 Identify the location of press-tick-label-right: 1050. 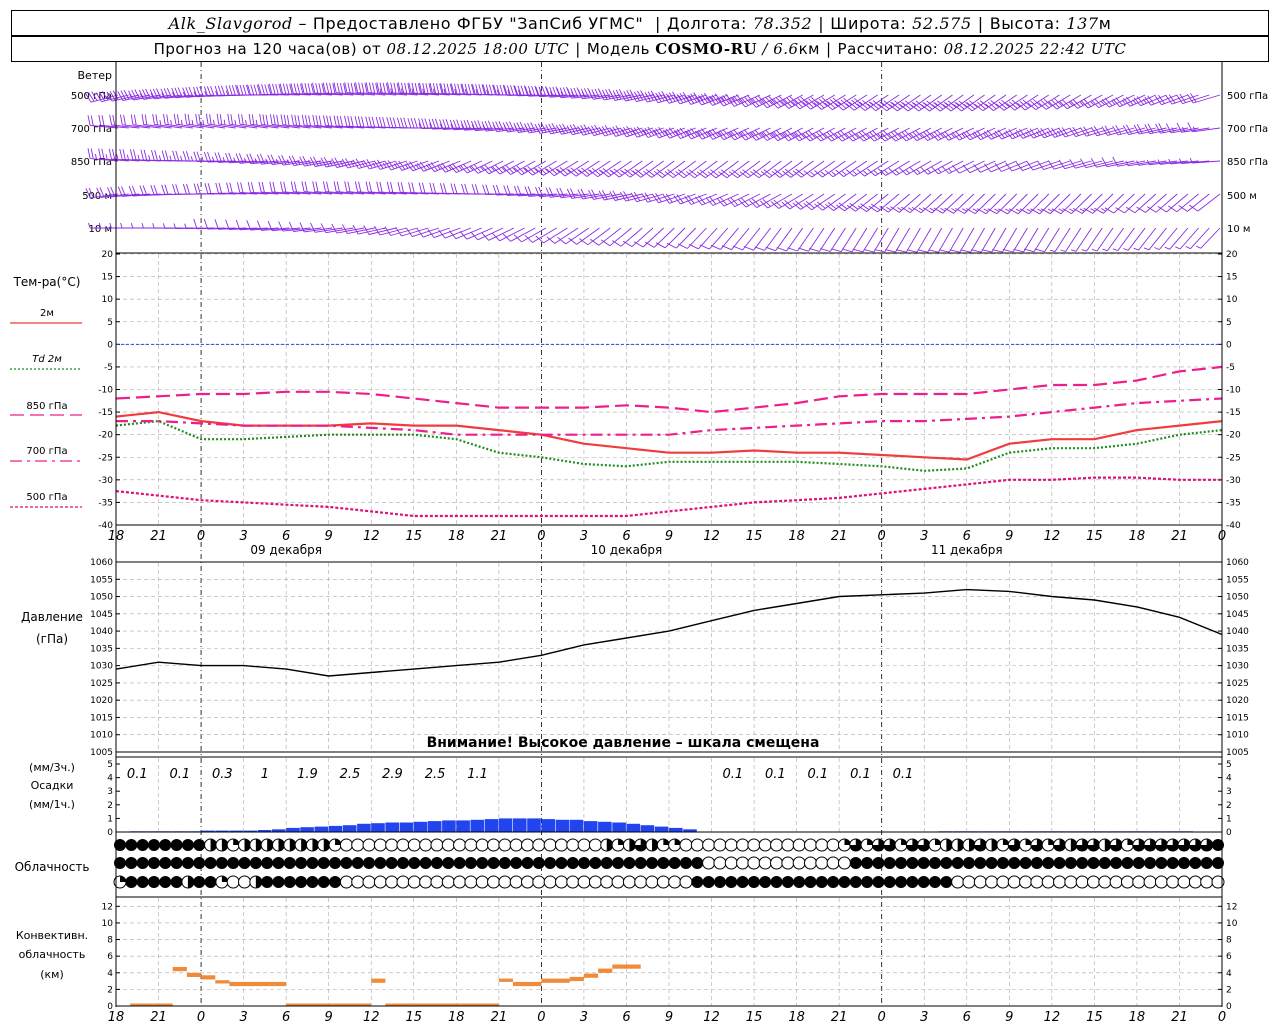
(1237, 598).